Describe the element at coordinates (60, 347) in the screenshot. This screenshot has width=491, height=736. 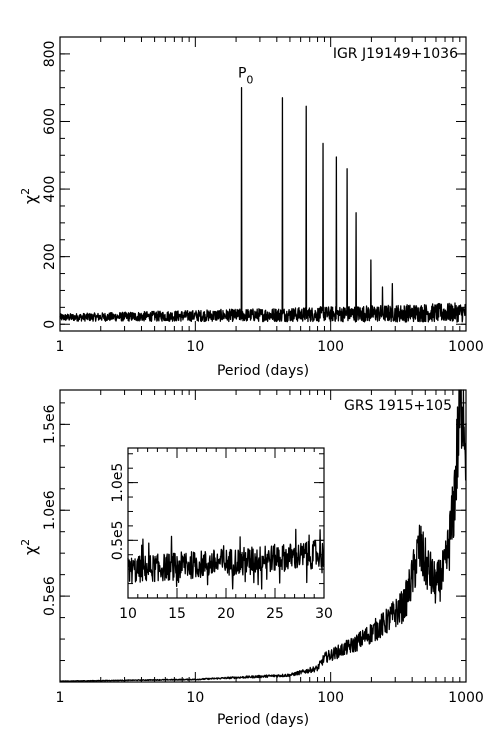
I see `top-x-tick-label: 1` at that location.